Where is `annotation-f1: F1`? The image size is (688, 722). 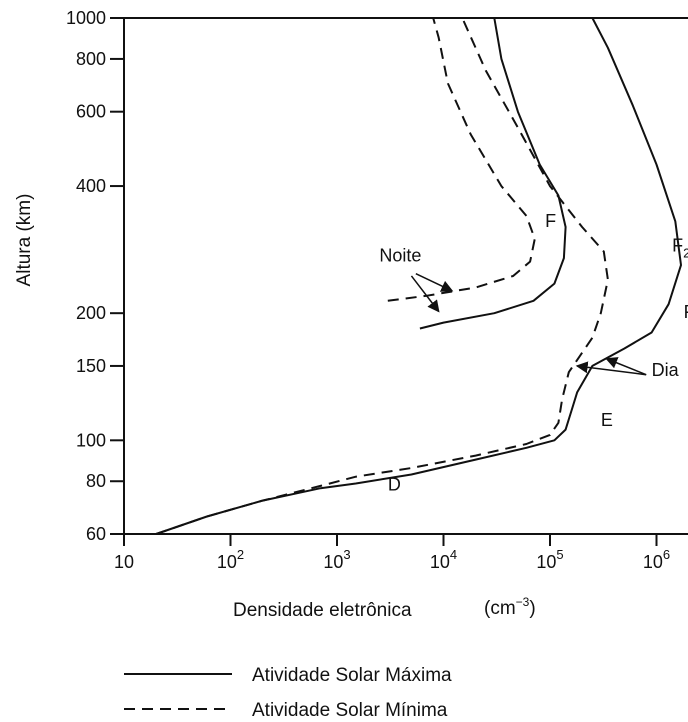 annotation-f1: F1 is located at coordinates (686, 314).